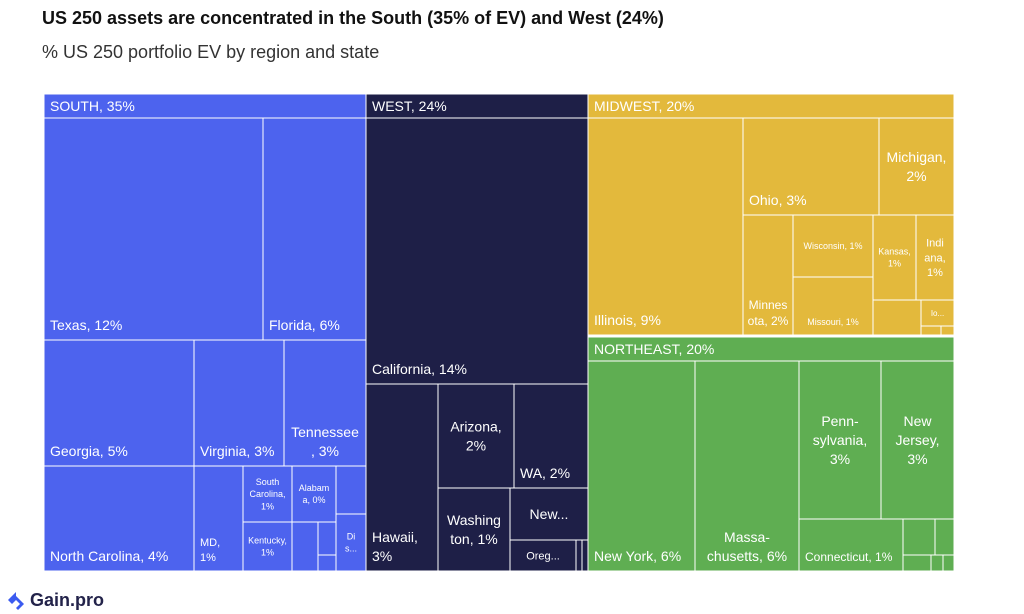 Image resolution: width=1024 pixels, height=614 pixels. Describe the element at coordinates (849, 557) in the screenshot. I see `state-label-connecticut: Connecticut, 1%` at that location.